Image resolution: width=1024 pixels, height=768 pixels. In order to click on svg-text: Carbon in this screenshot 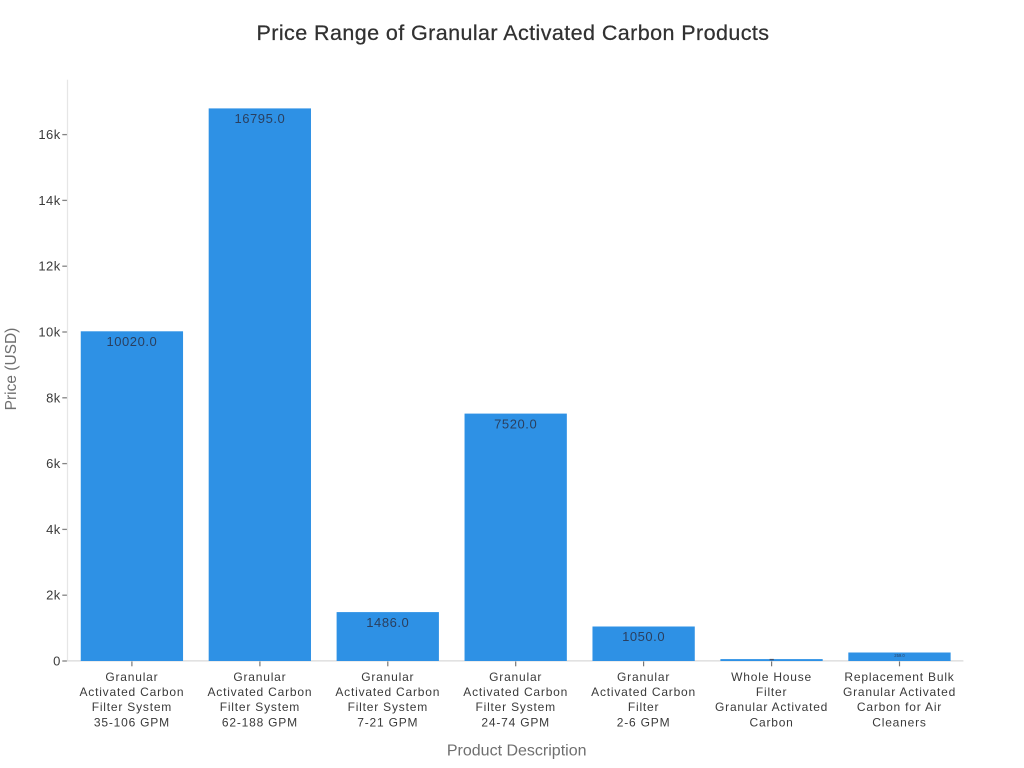, I will do `click(772, 722)`.